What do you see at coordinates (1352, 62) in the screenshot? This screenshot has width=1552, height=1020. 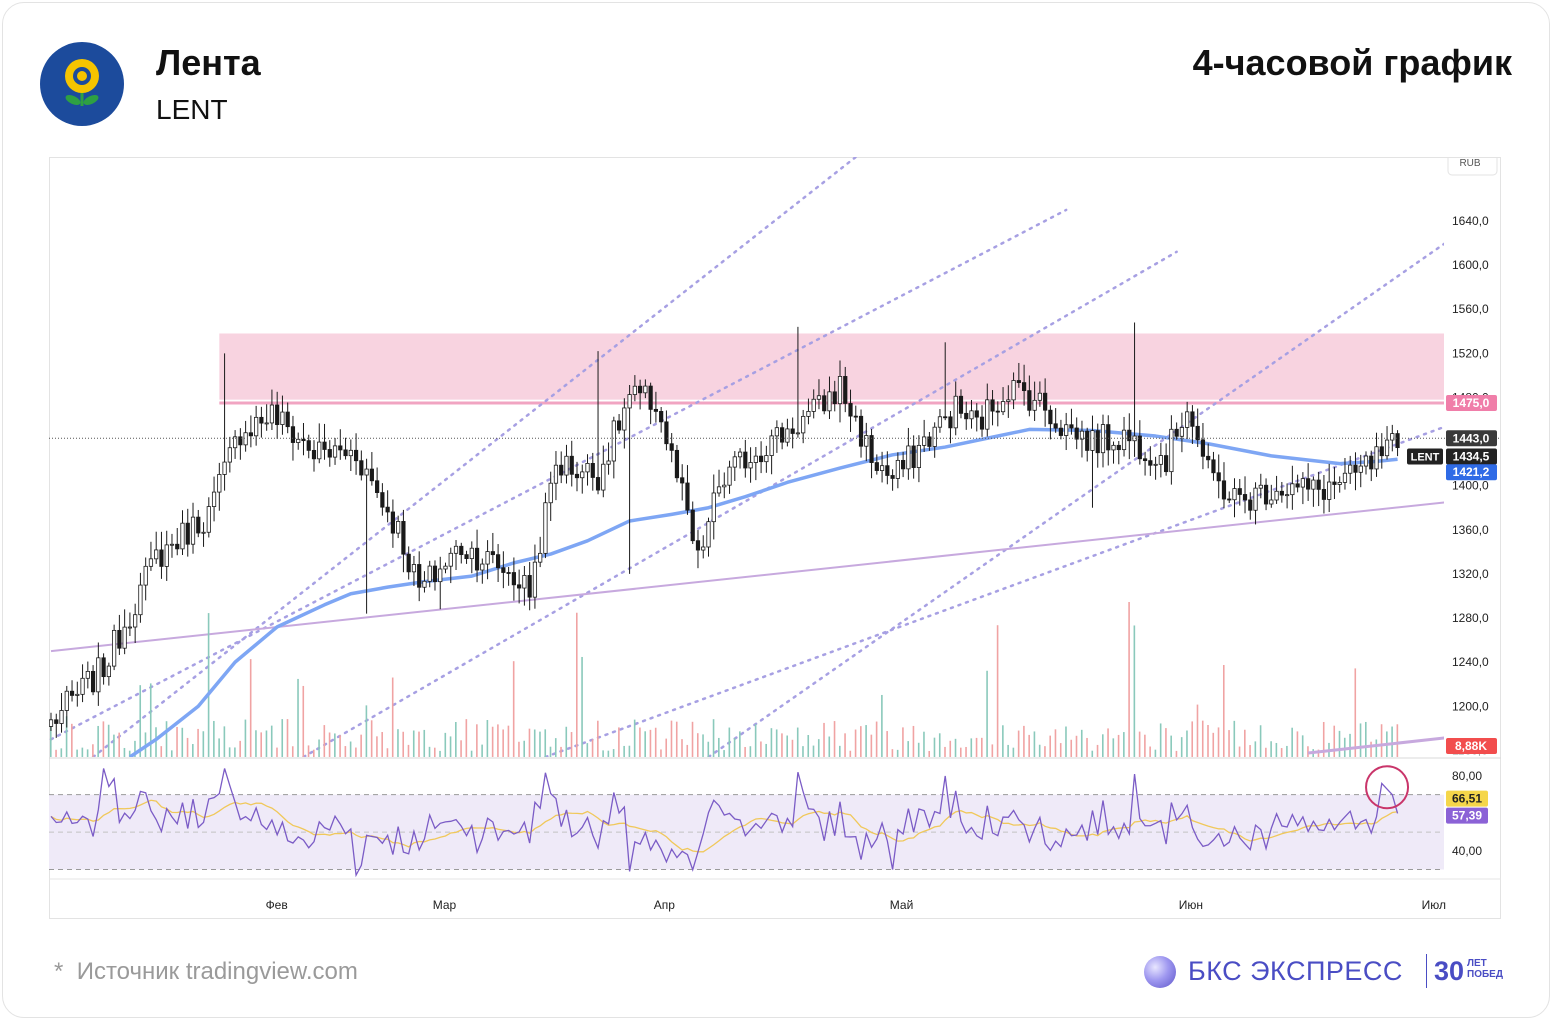 I see `chart-timeframe-title: 4-часовой график` at bounding box center [1352, 62].